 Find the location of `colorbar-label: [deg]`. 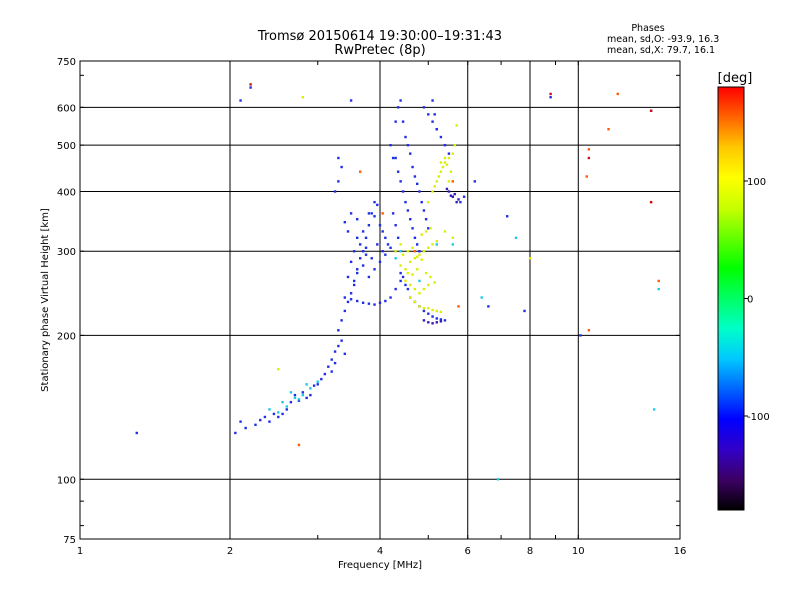

colorbar-label: [deg] is located at coordinates (735, 78).